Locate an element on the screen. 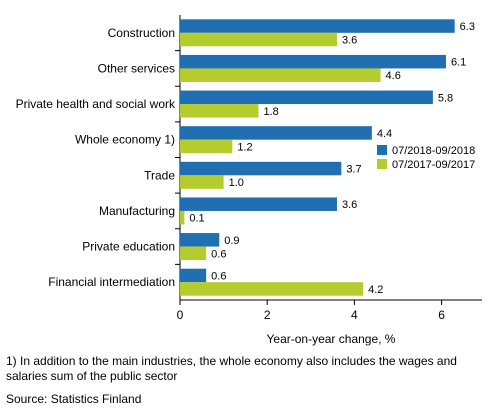 Image resolution: width=493 pixels, height=416 pixels. x-tick-label: 2 is located at coordinates (267, 315).